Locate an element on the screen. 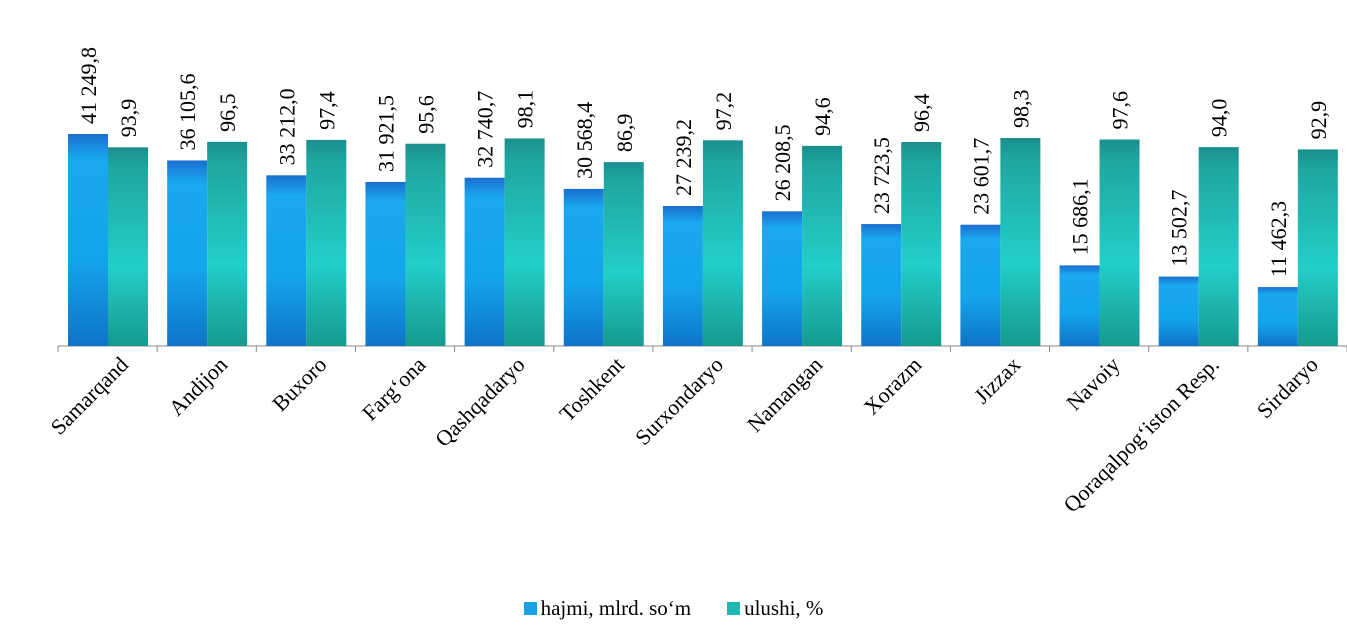 Image resolution: width=1347 pixels, height=633 pixels. category-label: Samarqand is located at coordinates (89, 396).